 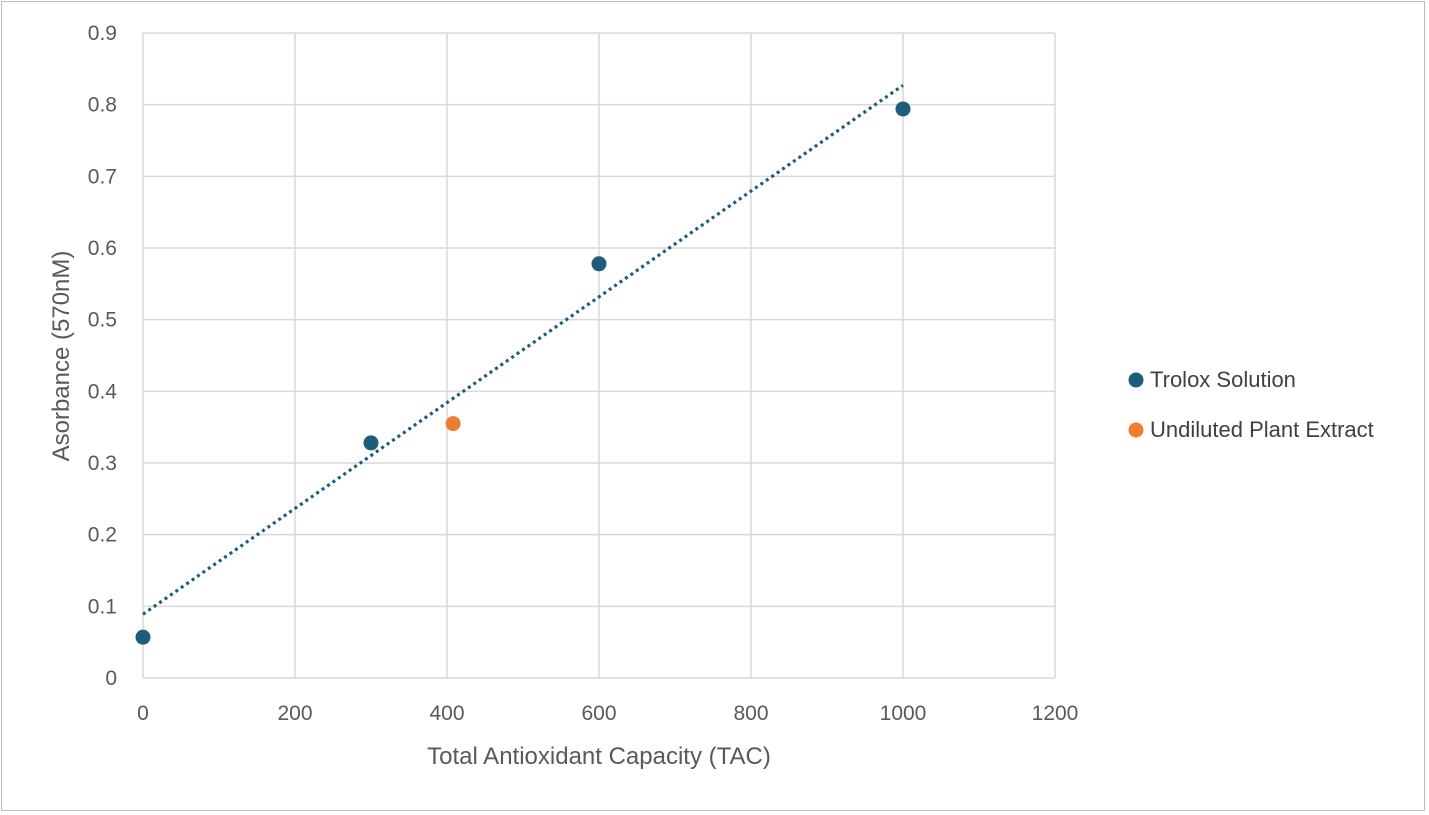 I want to click on y-tick-label: 0.9, so click(x=102, y=33).